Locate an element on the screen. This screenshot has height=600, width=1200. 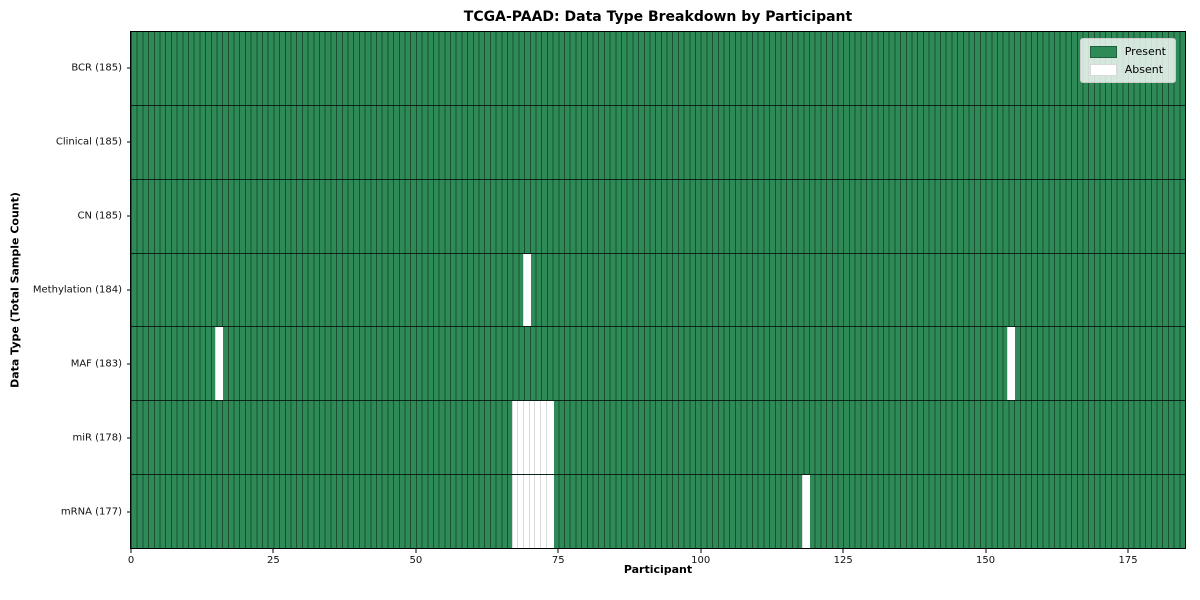
legend: Present Absent is located at coordinates (1127, 60).